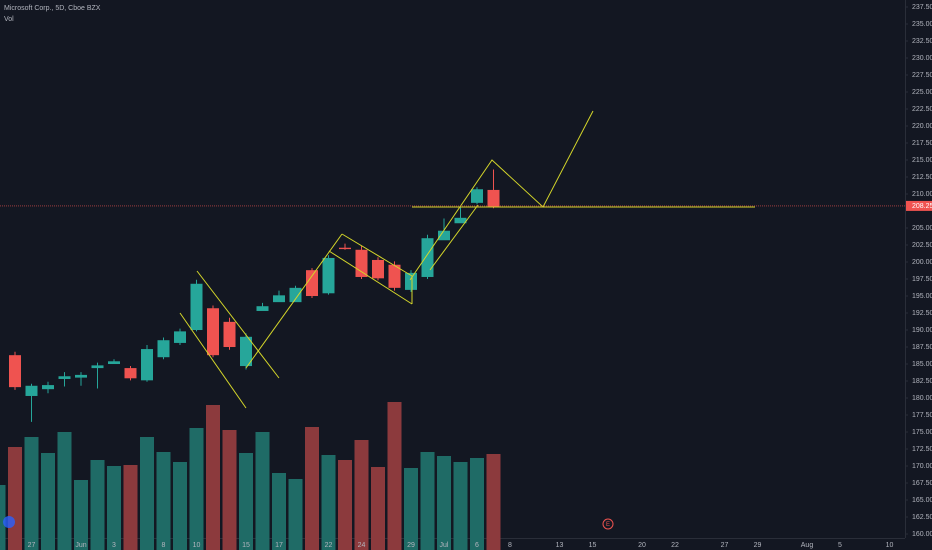  I want to click on x-tick-label: 5, so click(840, 545).